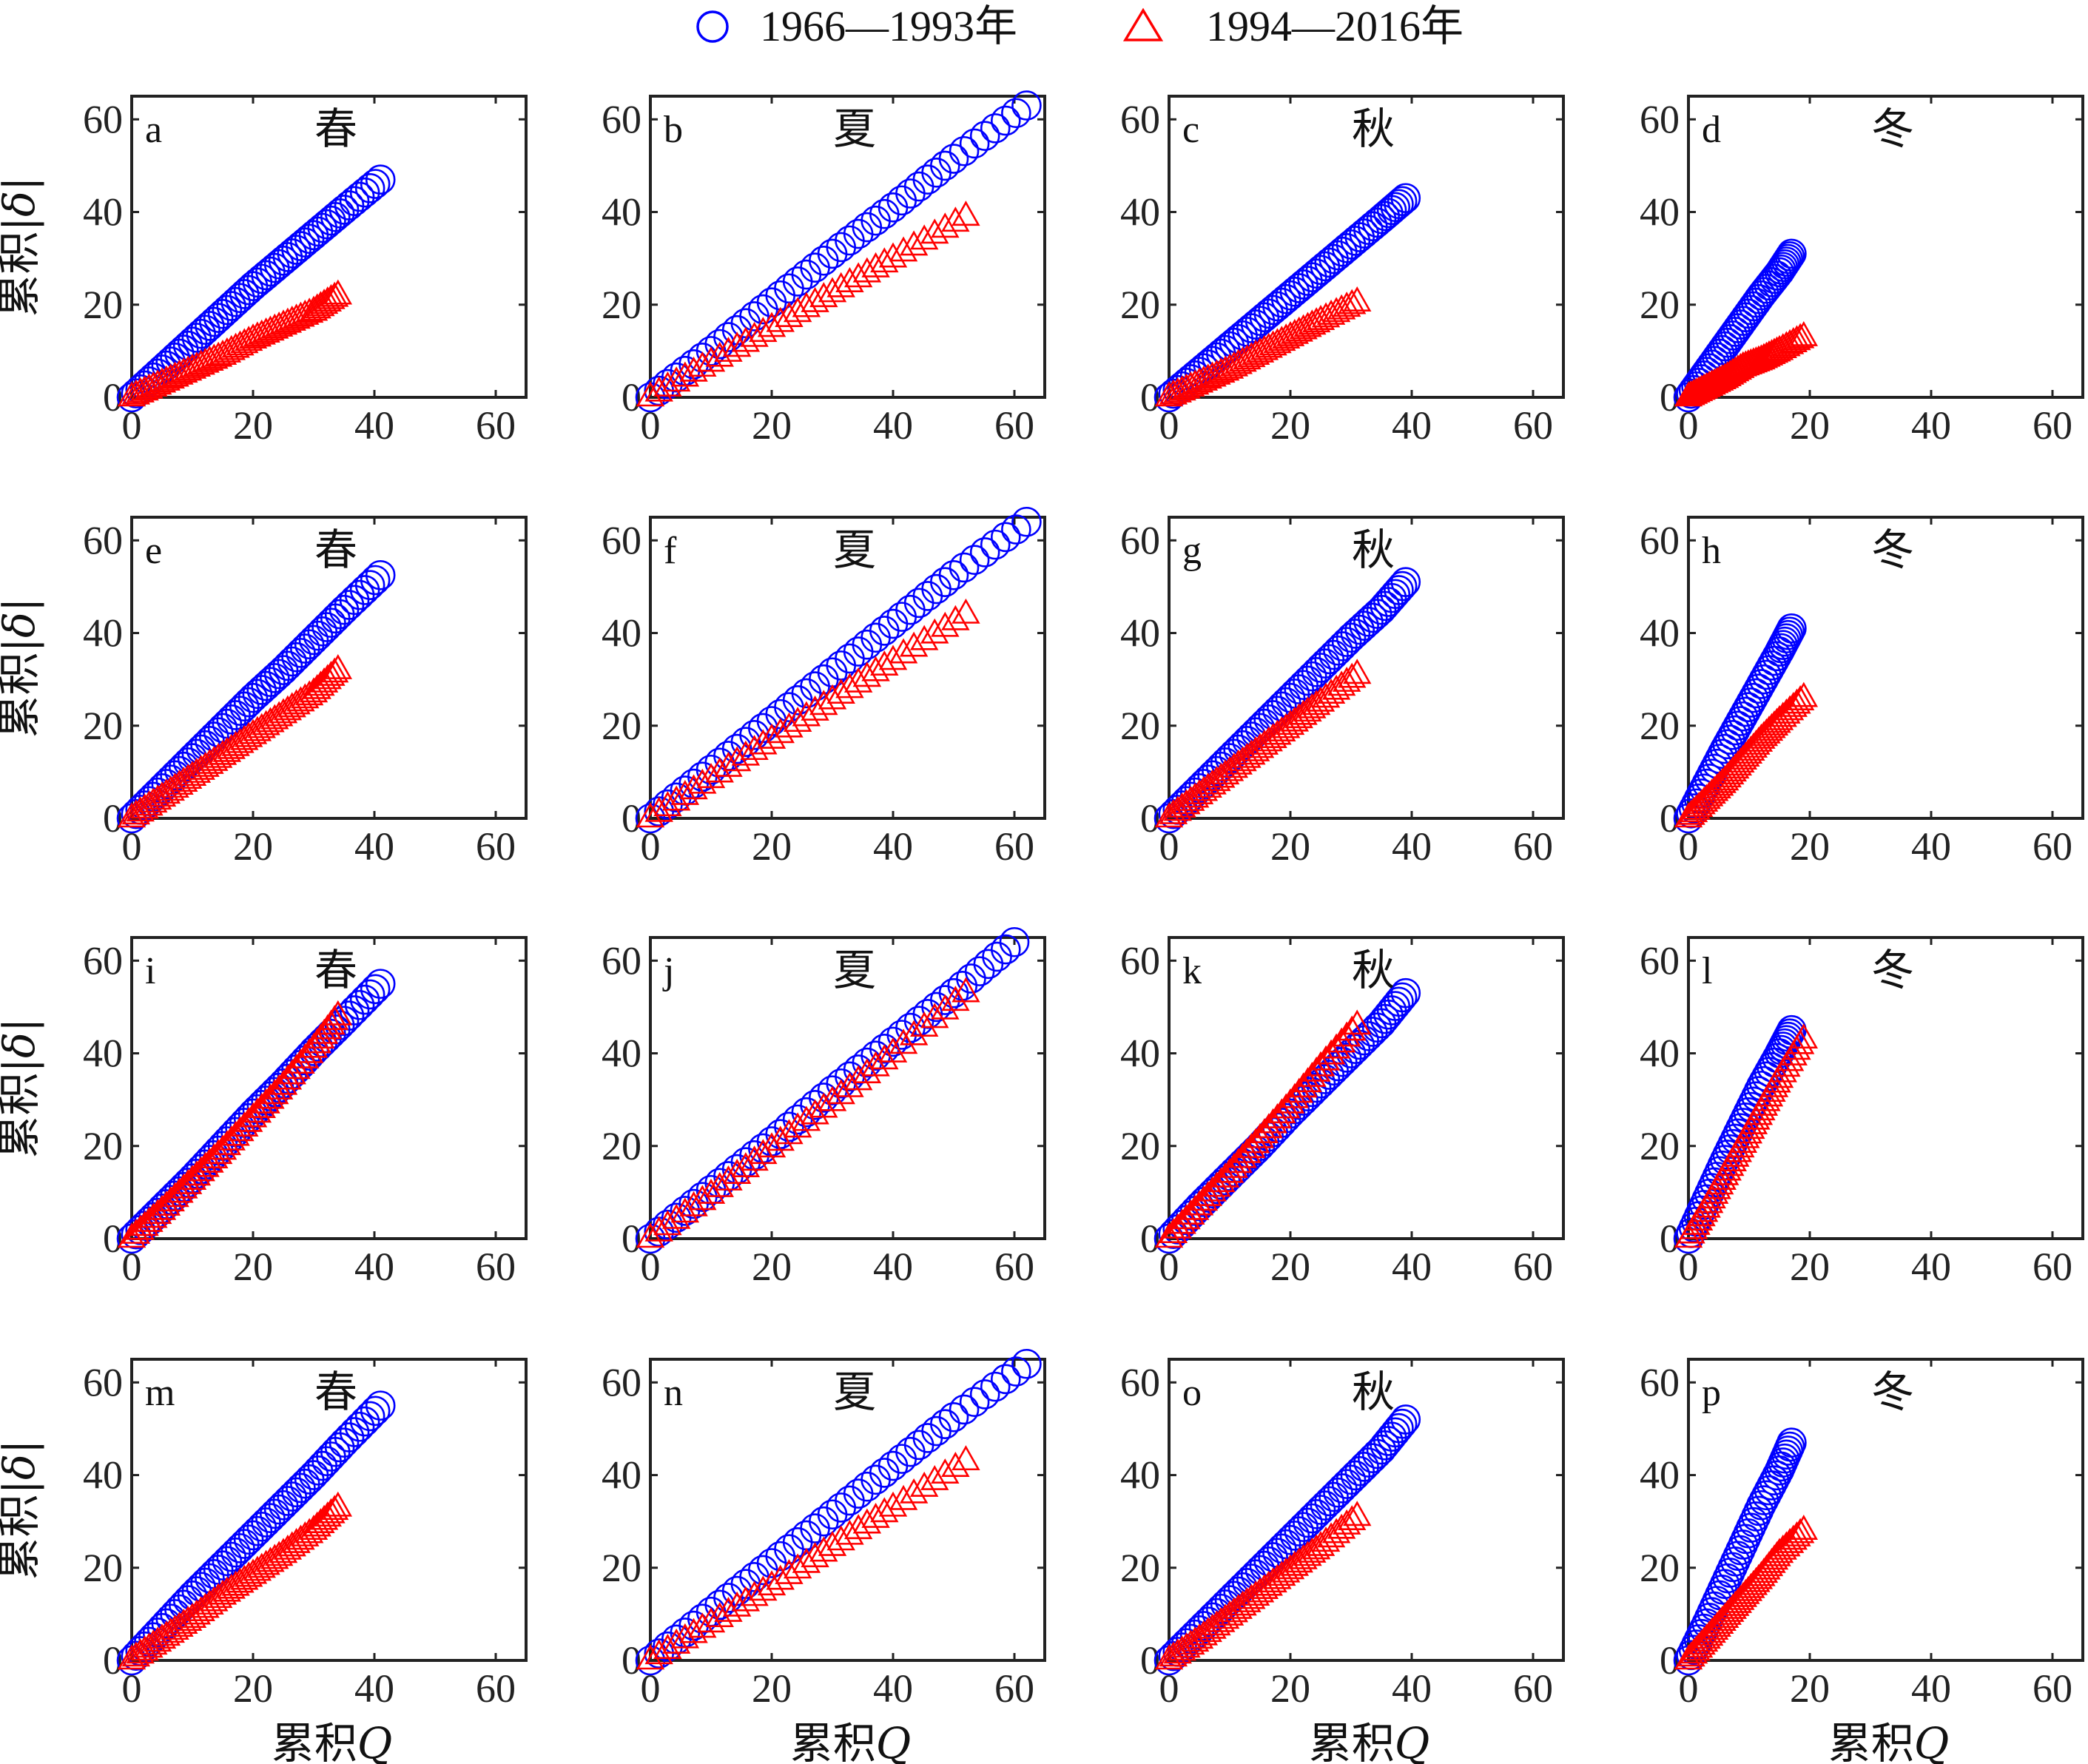  Describe the element at coordinates (1885, 1510) in the screenshot. I see `plot-frame` at that location.